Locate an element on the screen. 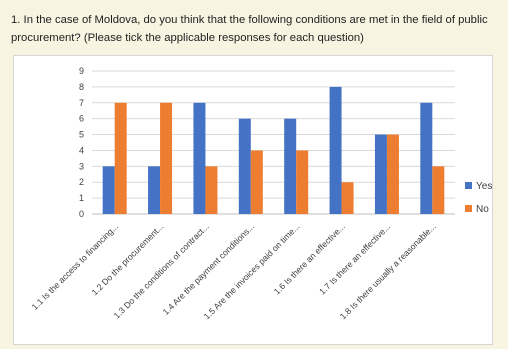  y-tick-label: 1 is located at coordinates (81, 198).